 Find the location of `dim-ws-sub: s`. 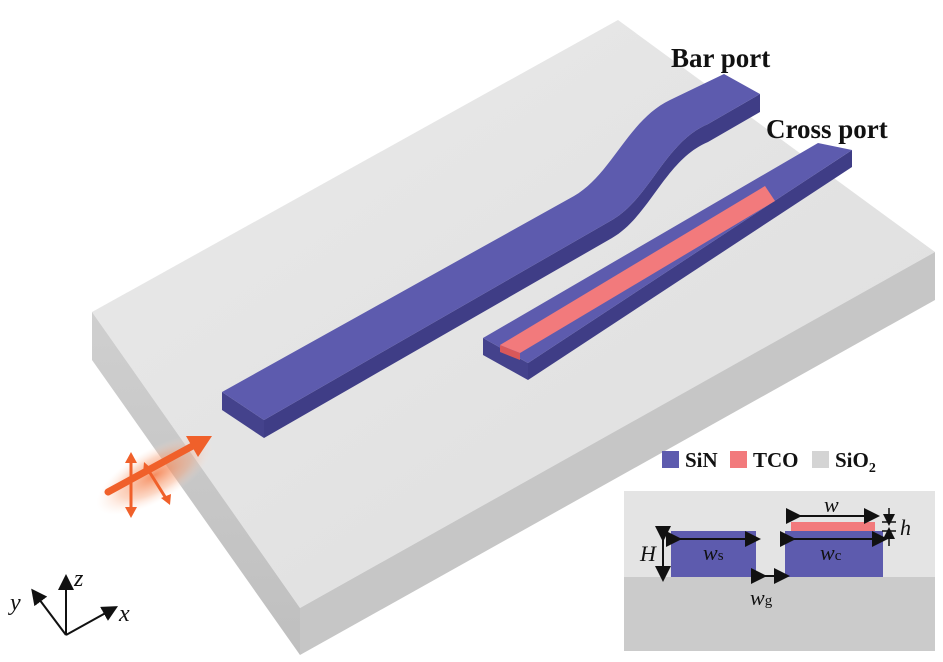

dim-ws-sub: s is located at coordinates (721, 556).